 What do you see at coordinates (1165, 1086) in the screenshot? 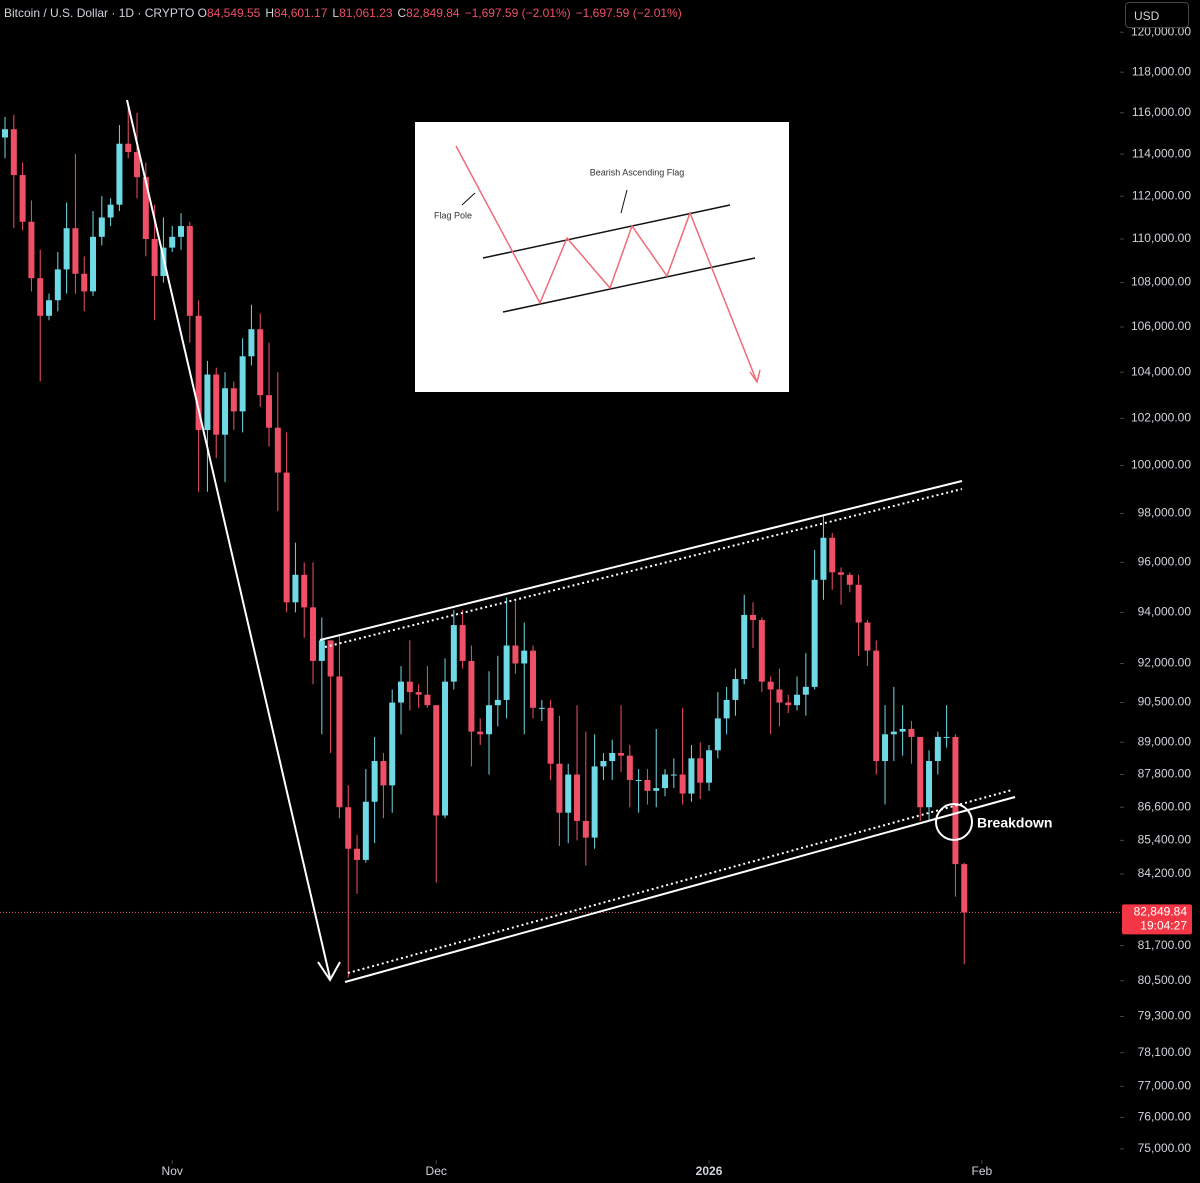
I see `y-tick-label: 77,000.00` at bounding box center [1165, 1086].